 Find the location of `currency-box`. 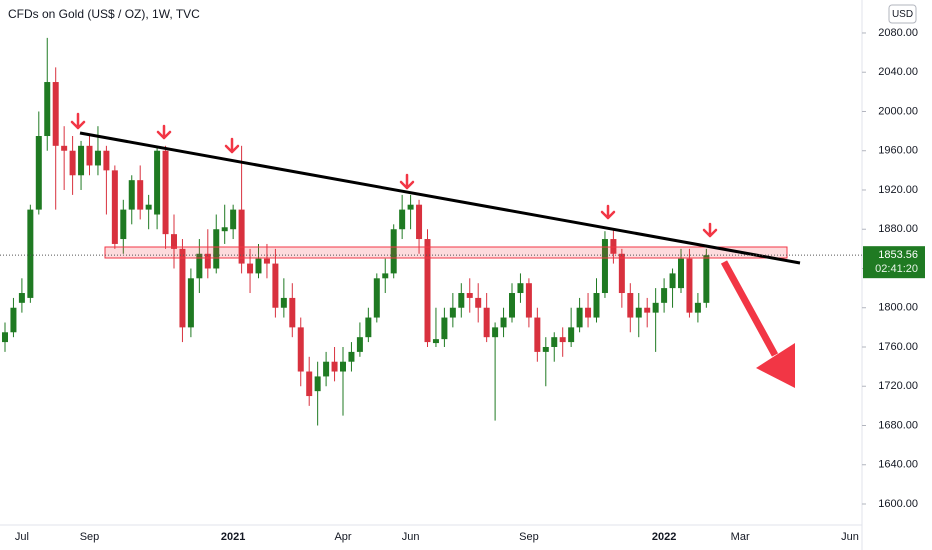

currency-box is located at coordinates (902, 14).